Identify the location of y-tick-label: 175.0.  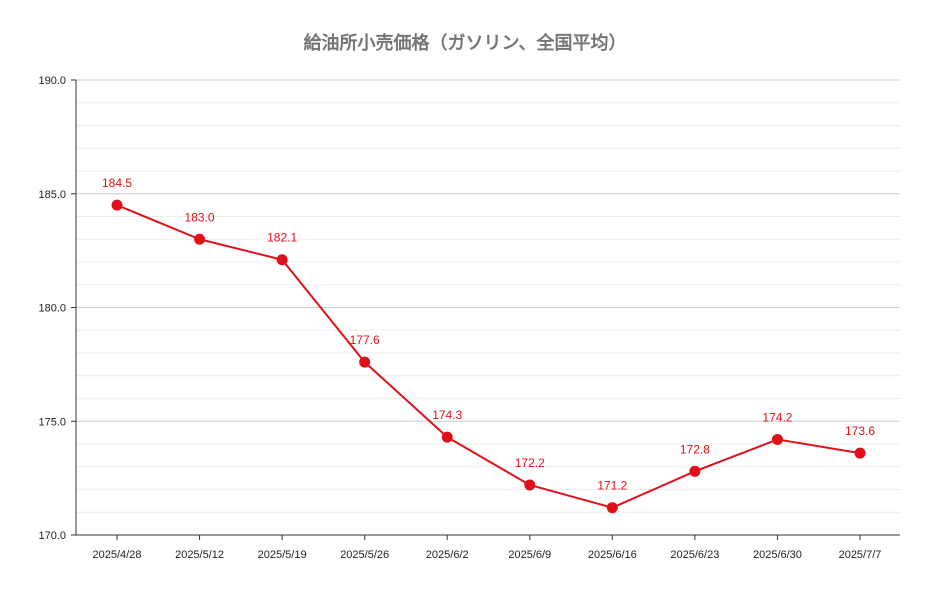
(52, 422).